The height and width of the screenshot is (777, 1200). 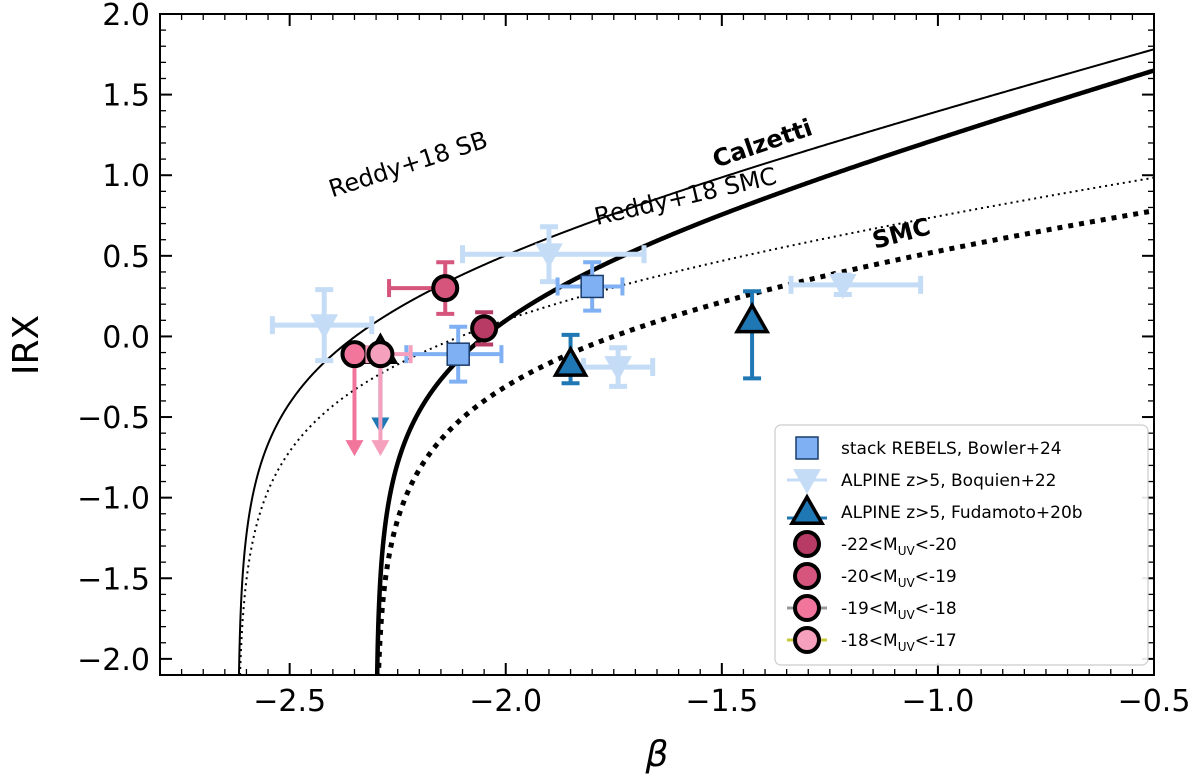 What do you see at coordinates (126, 16) in the screenshot?
I see `y-tick-label: 2.0` at bounding box center [126, 16].